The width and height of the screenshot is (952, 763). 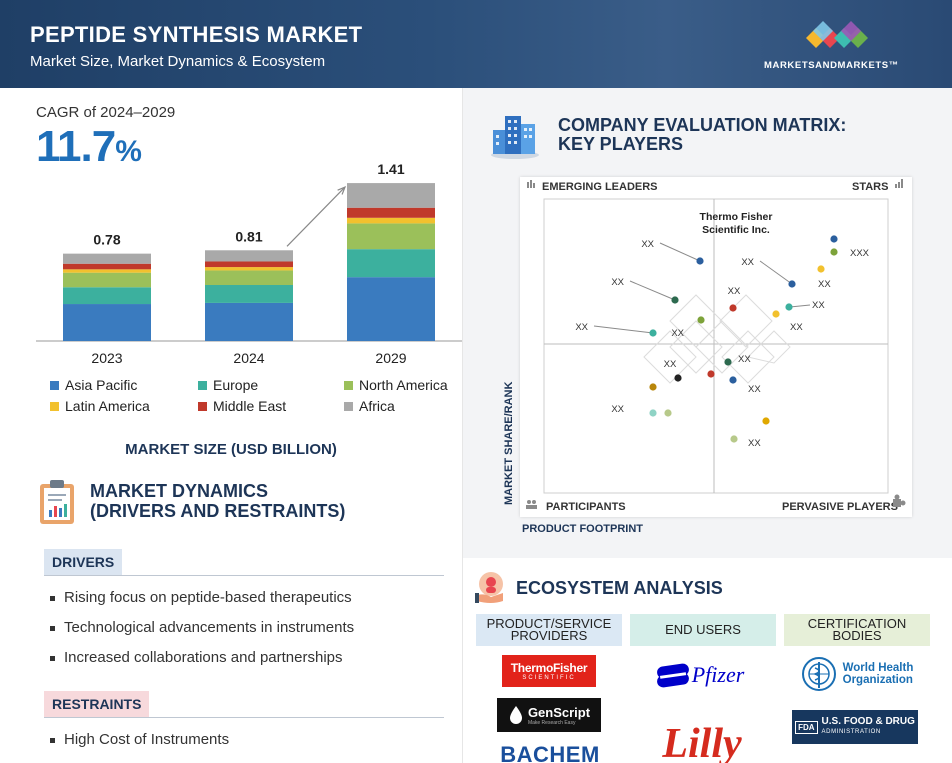 I want to click on x-tick-label: 2024, so click(x=248, y=358).